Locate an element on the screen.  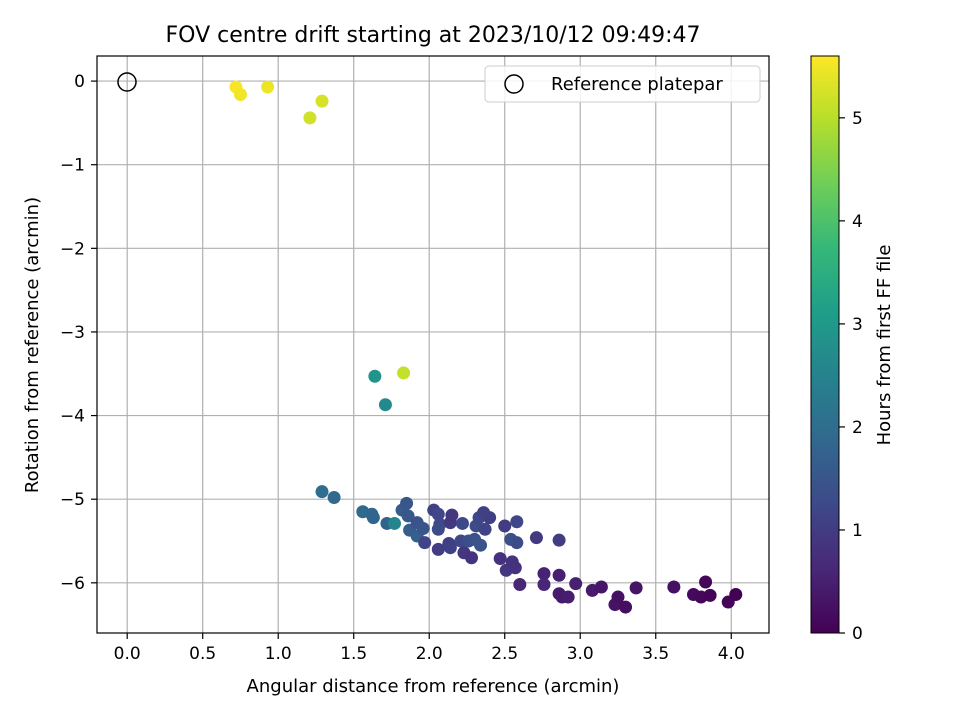
legend-label: Reference platepar is located at coordinates (637, 84).